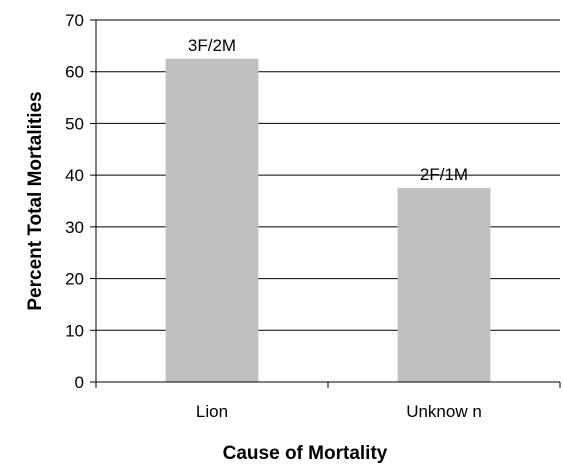 This screenshot has width=563, height=471. What do you see at coordinates (79, 382) in the screenshot?
I see `y-tick-label: 0` at bounding box center [79, 382].